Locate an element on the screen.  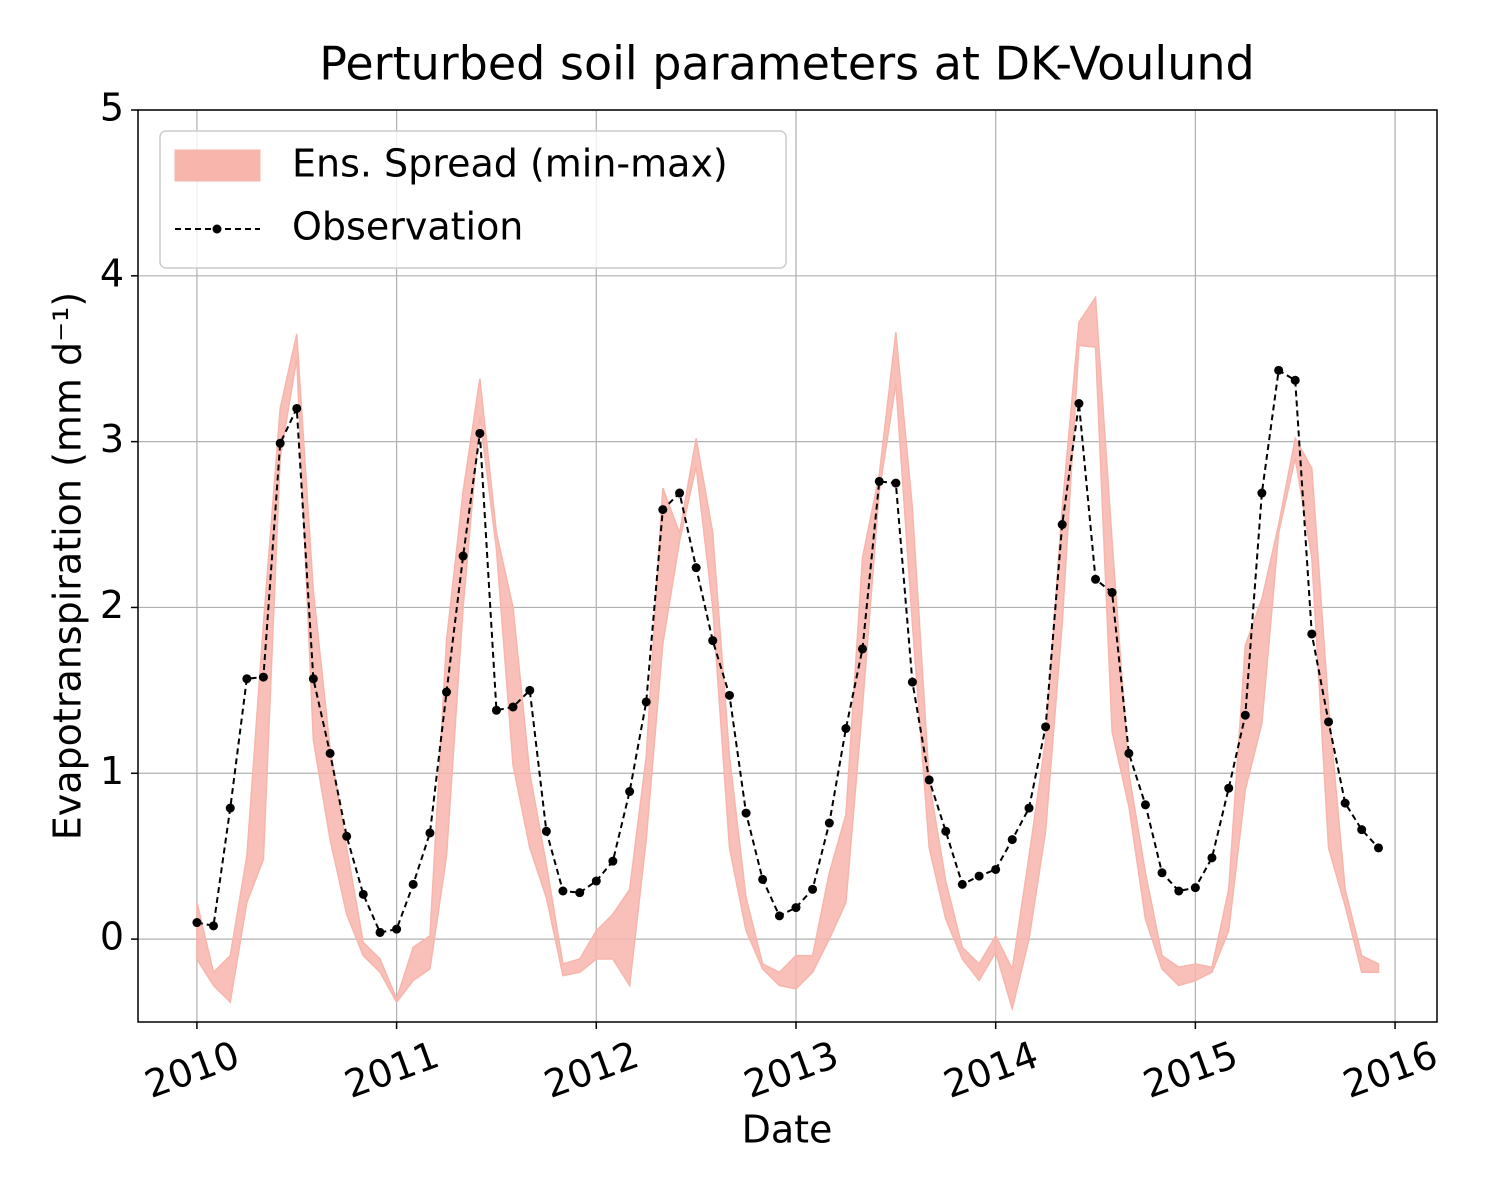
x-tick-label: 2013 is located at coordinates (791, 1069).